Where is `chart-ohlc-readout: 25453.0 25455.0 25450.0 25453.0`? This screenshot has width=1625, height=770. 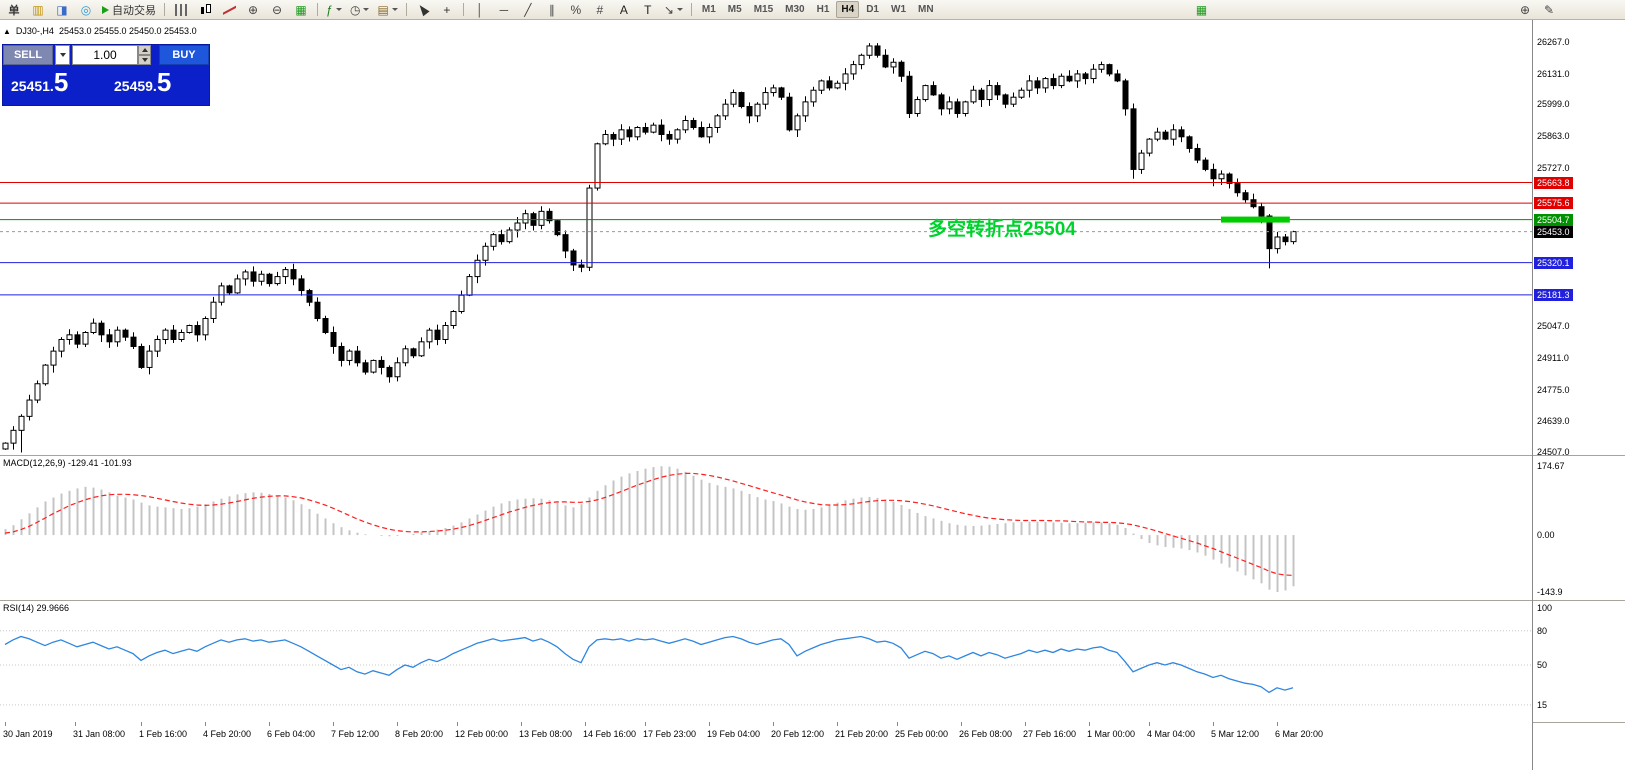 chart-ohlc-readout: 25453.0 25455.0 25450.0 25453.0 is located at coordinates (127, 31).